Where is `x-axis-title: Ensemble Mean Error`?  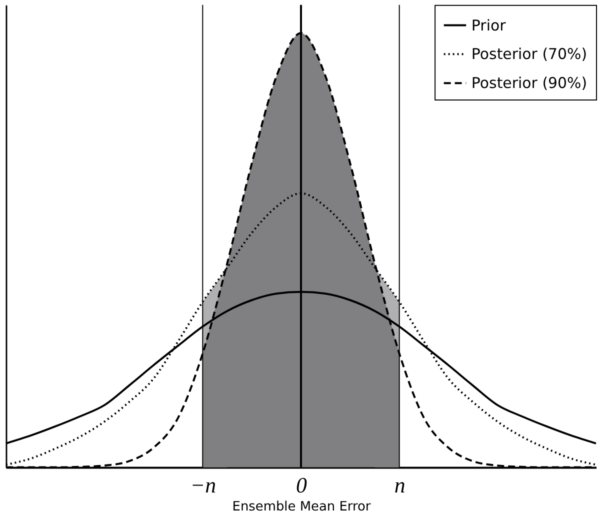 x-axis-title: Ensemble Mean Error is located at coordinates (302, 507).